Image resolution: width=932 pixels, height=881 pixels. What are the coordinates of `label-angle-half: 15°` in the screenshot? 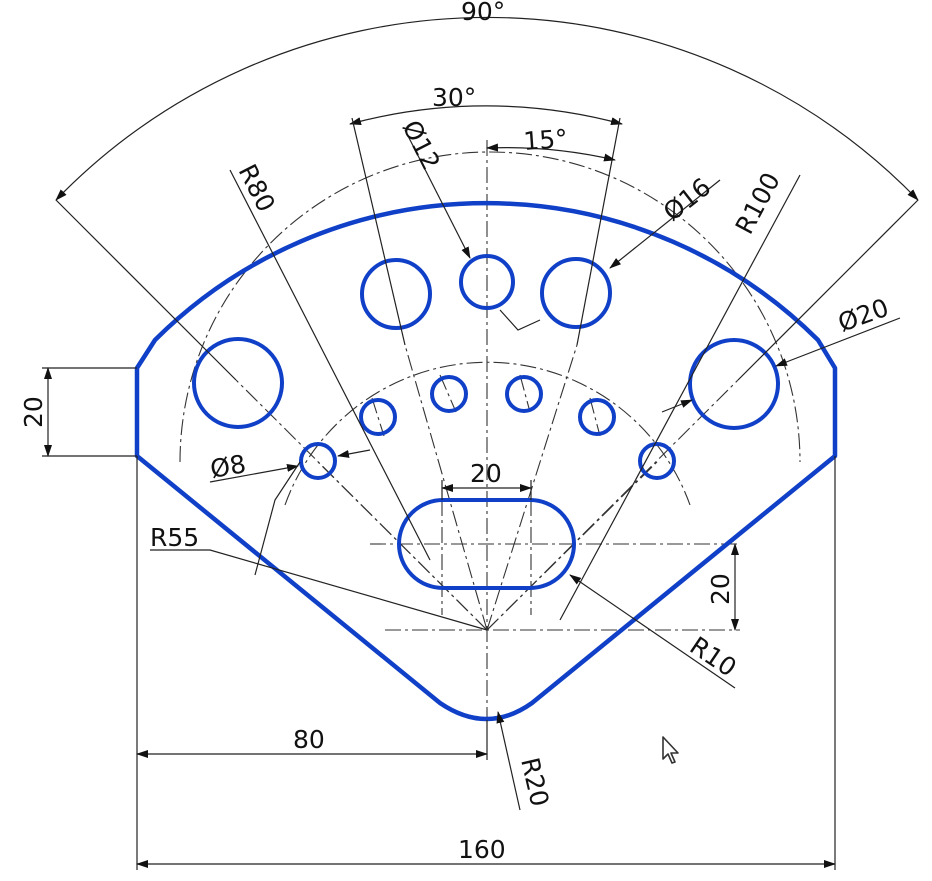 It's located at (545, 140).